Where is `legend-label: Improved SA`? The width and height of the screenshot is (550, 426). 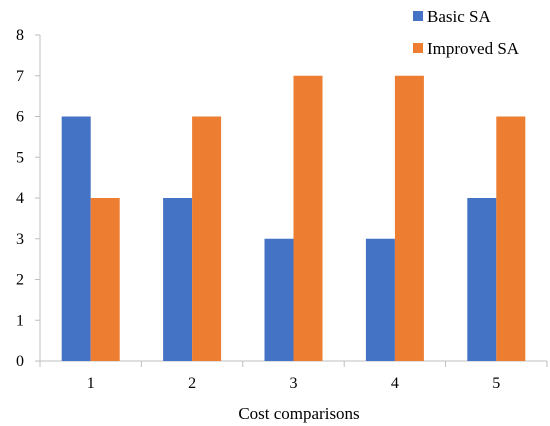
legend-label: Improved SA is located at coordinates (473, 48).